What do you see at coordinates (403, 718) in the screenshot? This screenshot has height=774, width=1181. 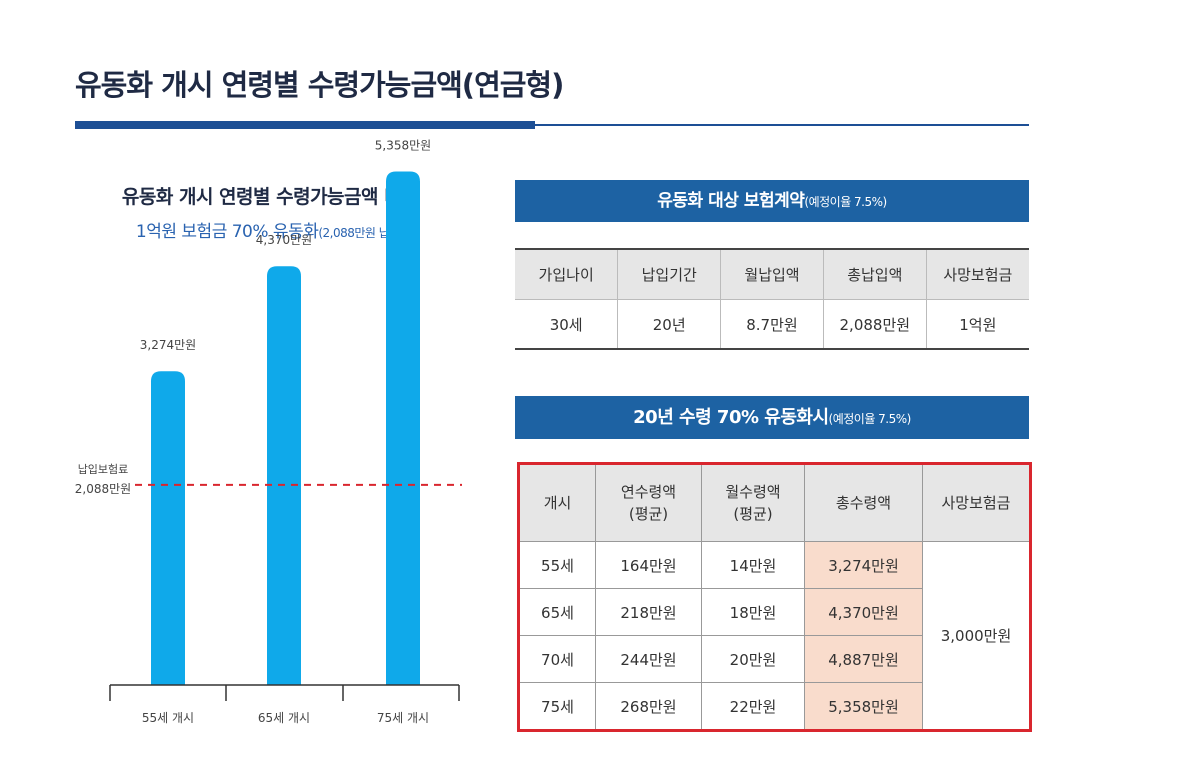 I see `x-tick-label: 75세 개시` at bounding box center [403, 718].